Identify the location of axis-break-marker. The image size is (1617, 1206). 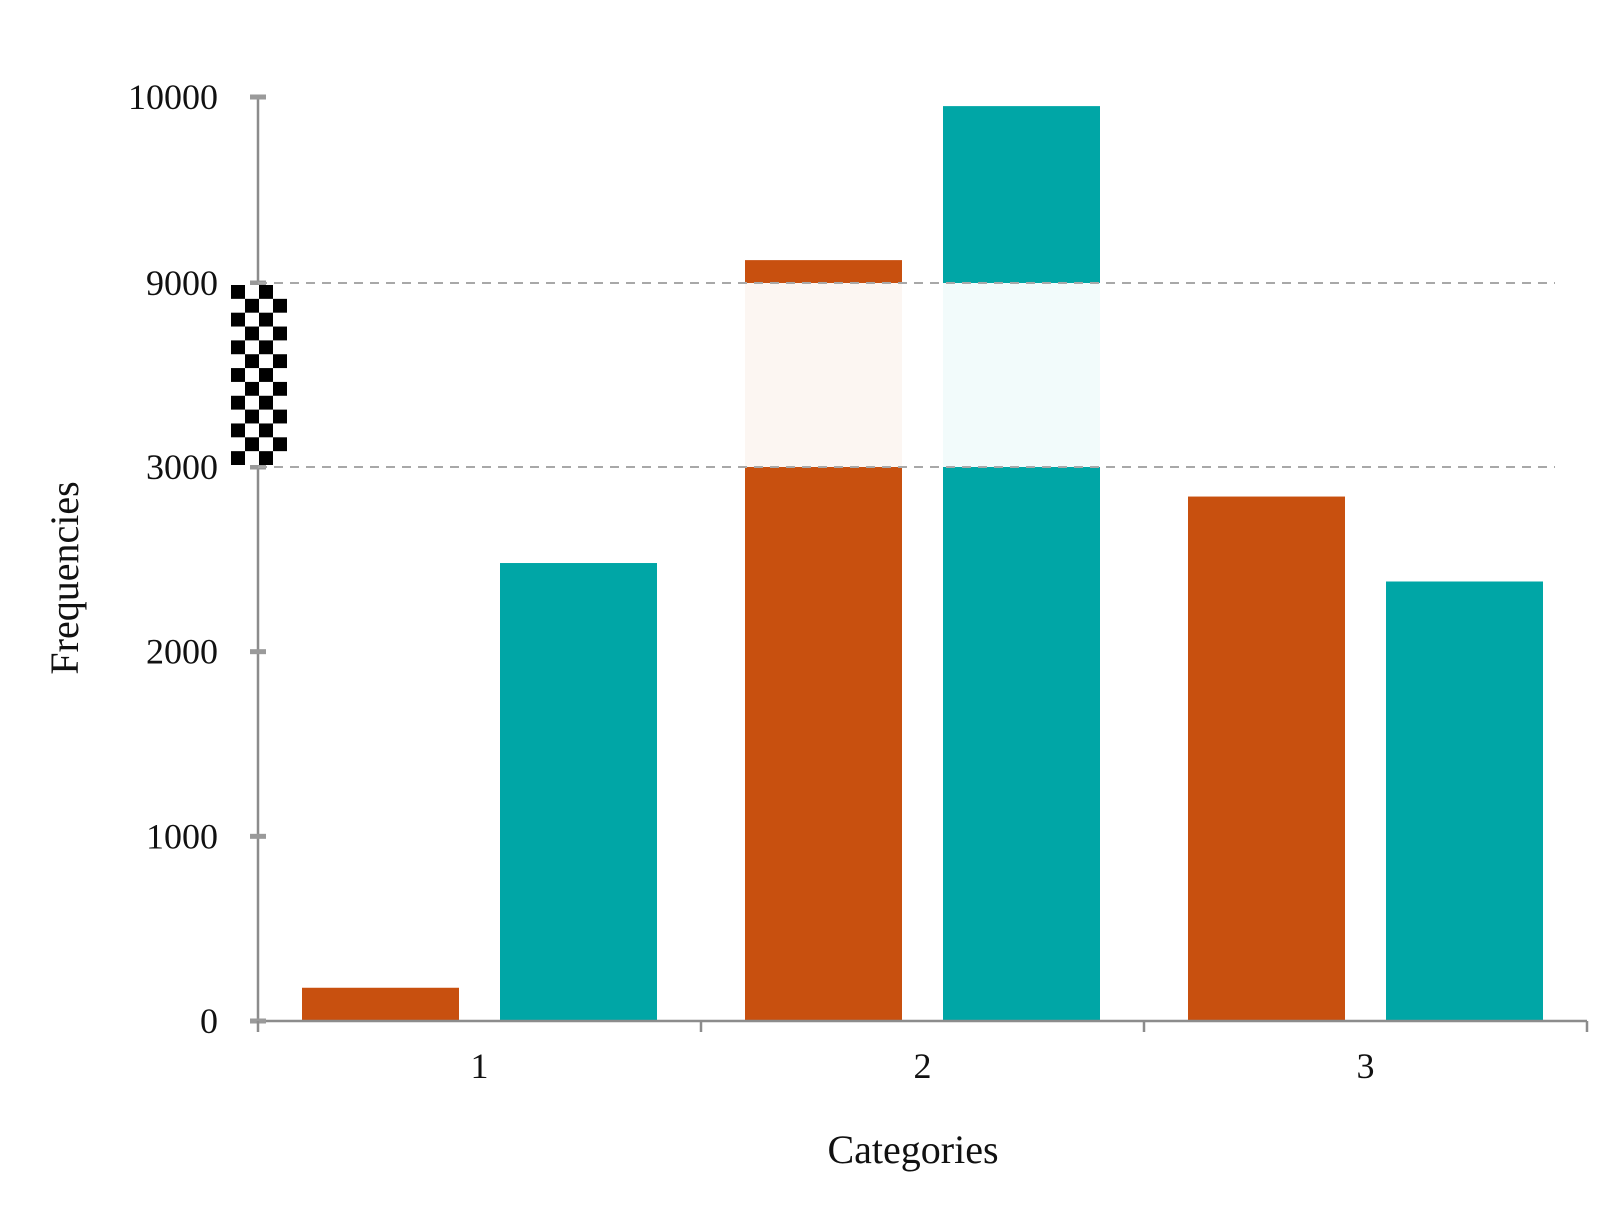
(259, 375).